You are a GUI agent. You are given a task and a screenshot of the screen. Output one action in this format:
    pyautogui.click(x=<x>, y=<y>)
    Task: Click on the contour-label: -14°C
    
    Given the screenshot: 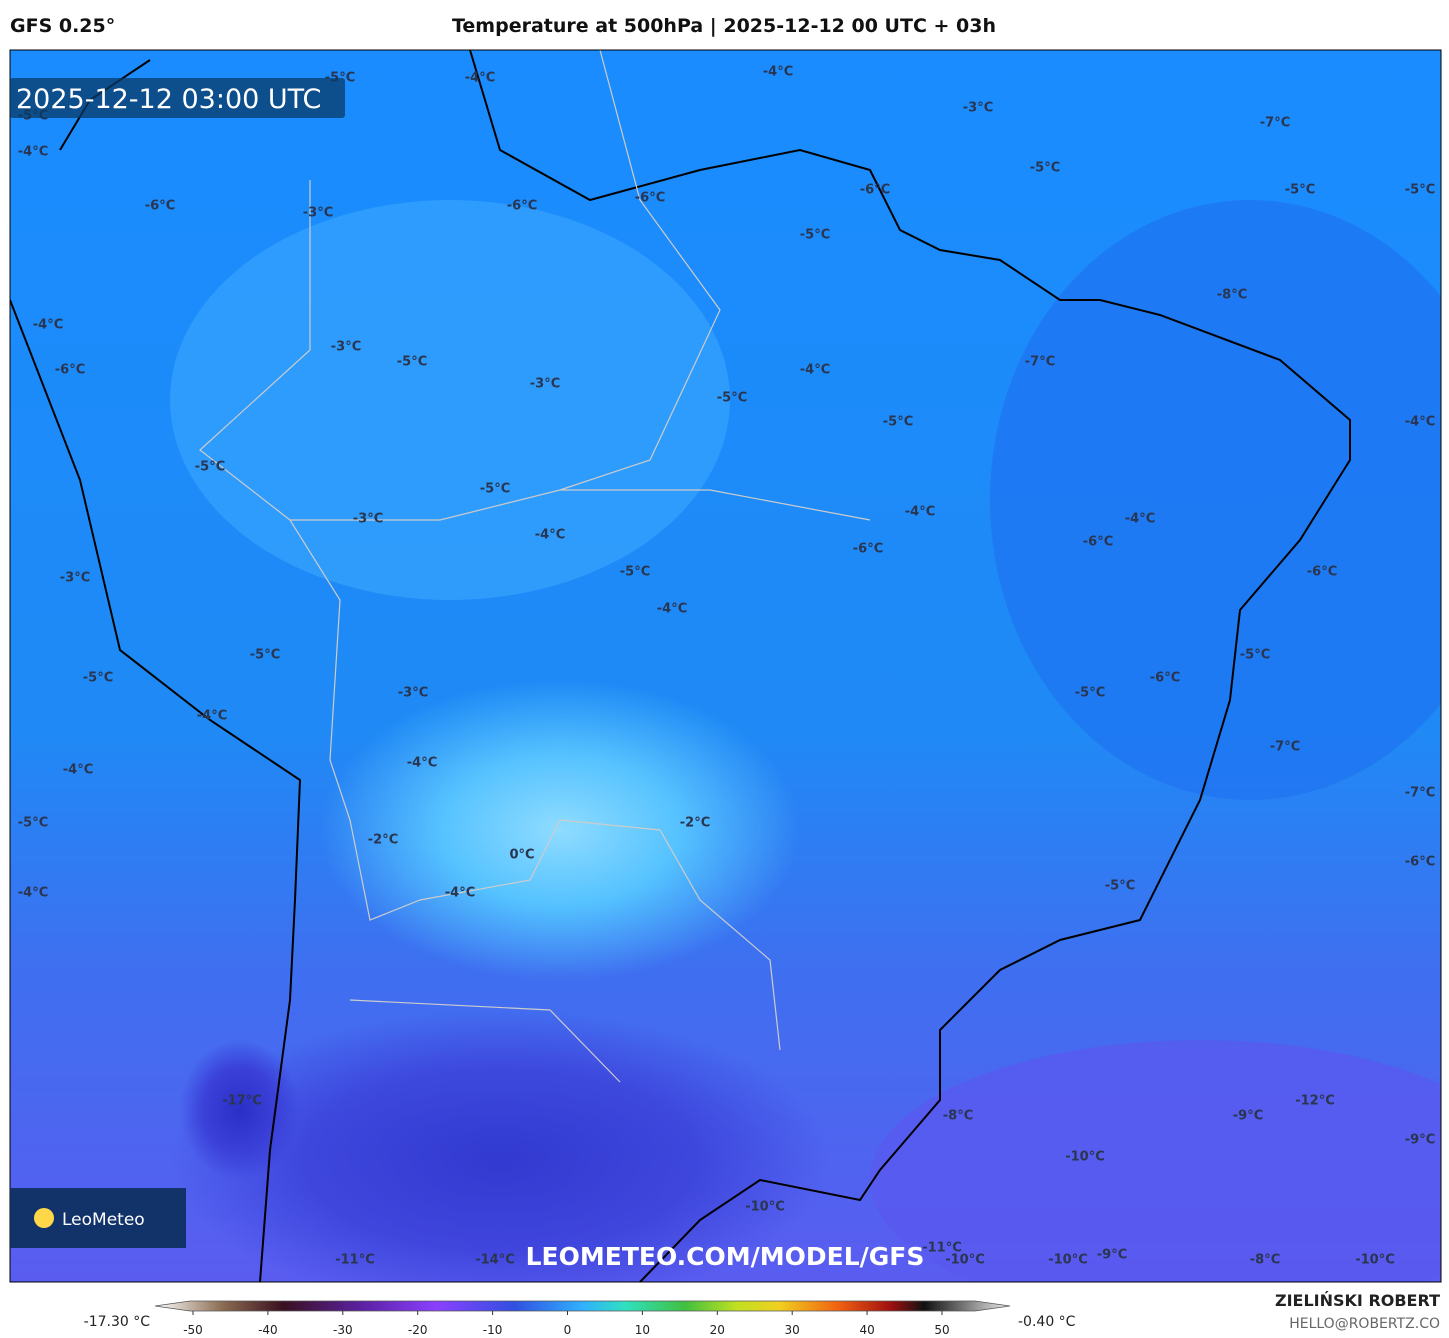 What is the action you would take?
    pyautogui.click(x=495, y=1260)
    